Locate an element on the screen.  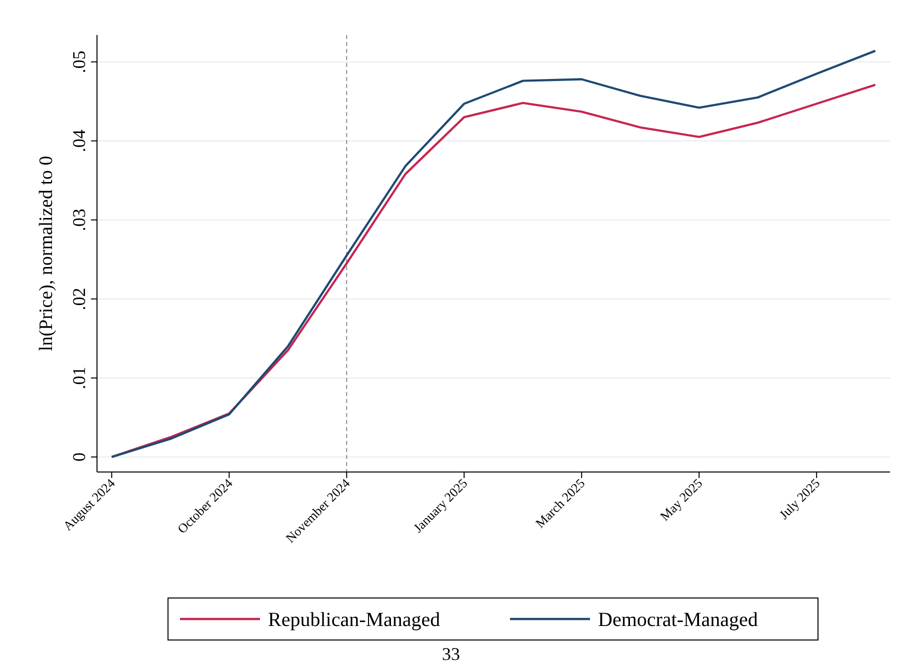
y-tick-label: 0 is located at coordinates (79, 457).